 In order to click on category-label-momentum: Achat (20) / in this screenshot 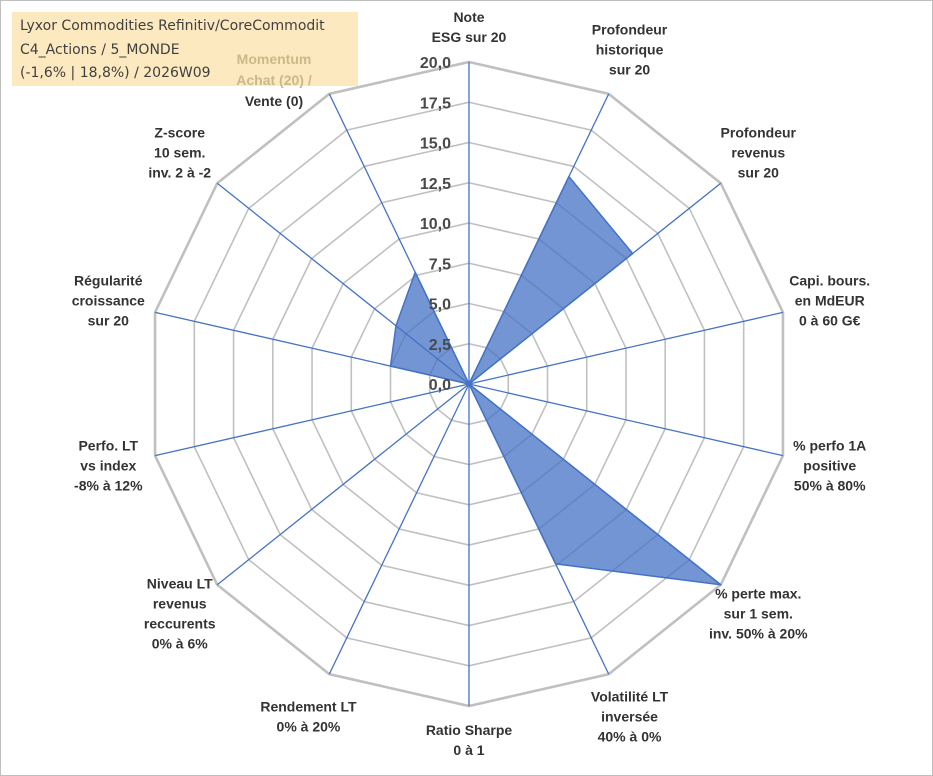, I will do `click(274, 80)`.